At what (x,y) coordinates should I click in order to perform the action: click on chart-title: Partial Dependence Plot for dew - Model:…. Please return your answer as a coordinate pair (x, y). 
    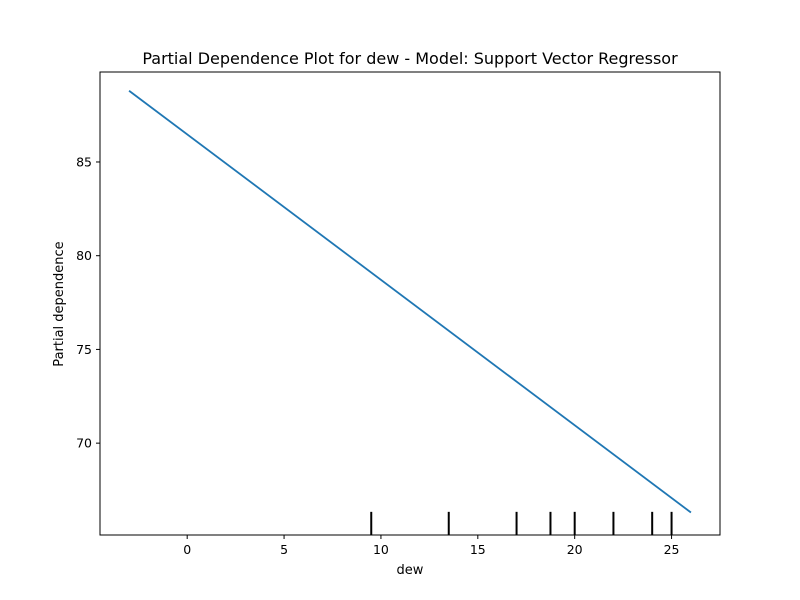
    Looking at the image, I should click on (410, 58).